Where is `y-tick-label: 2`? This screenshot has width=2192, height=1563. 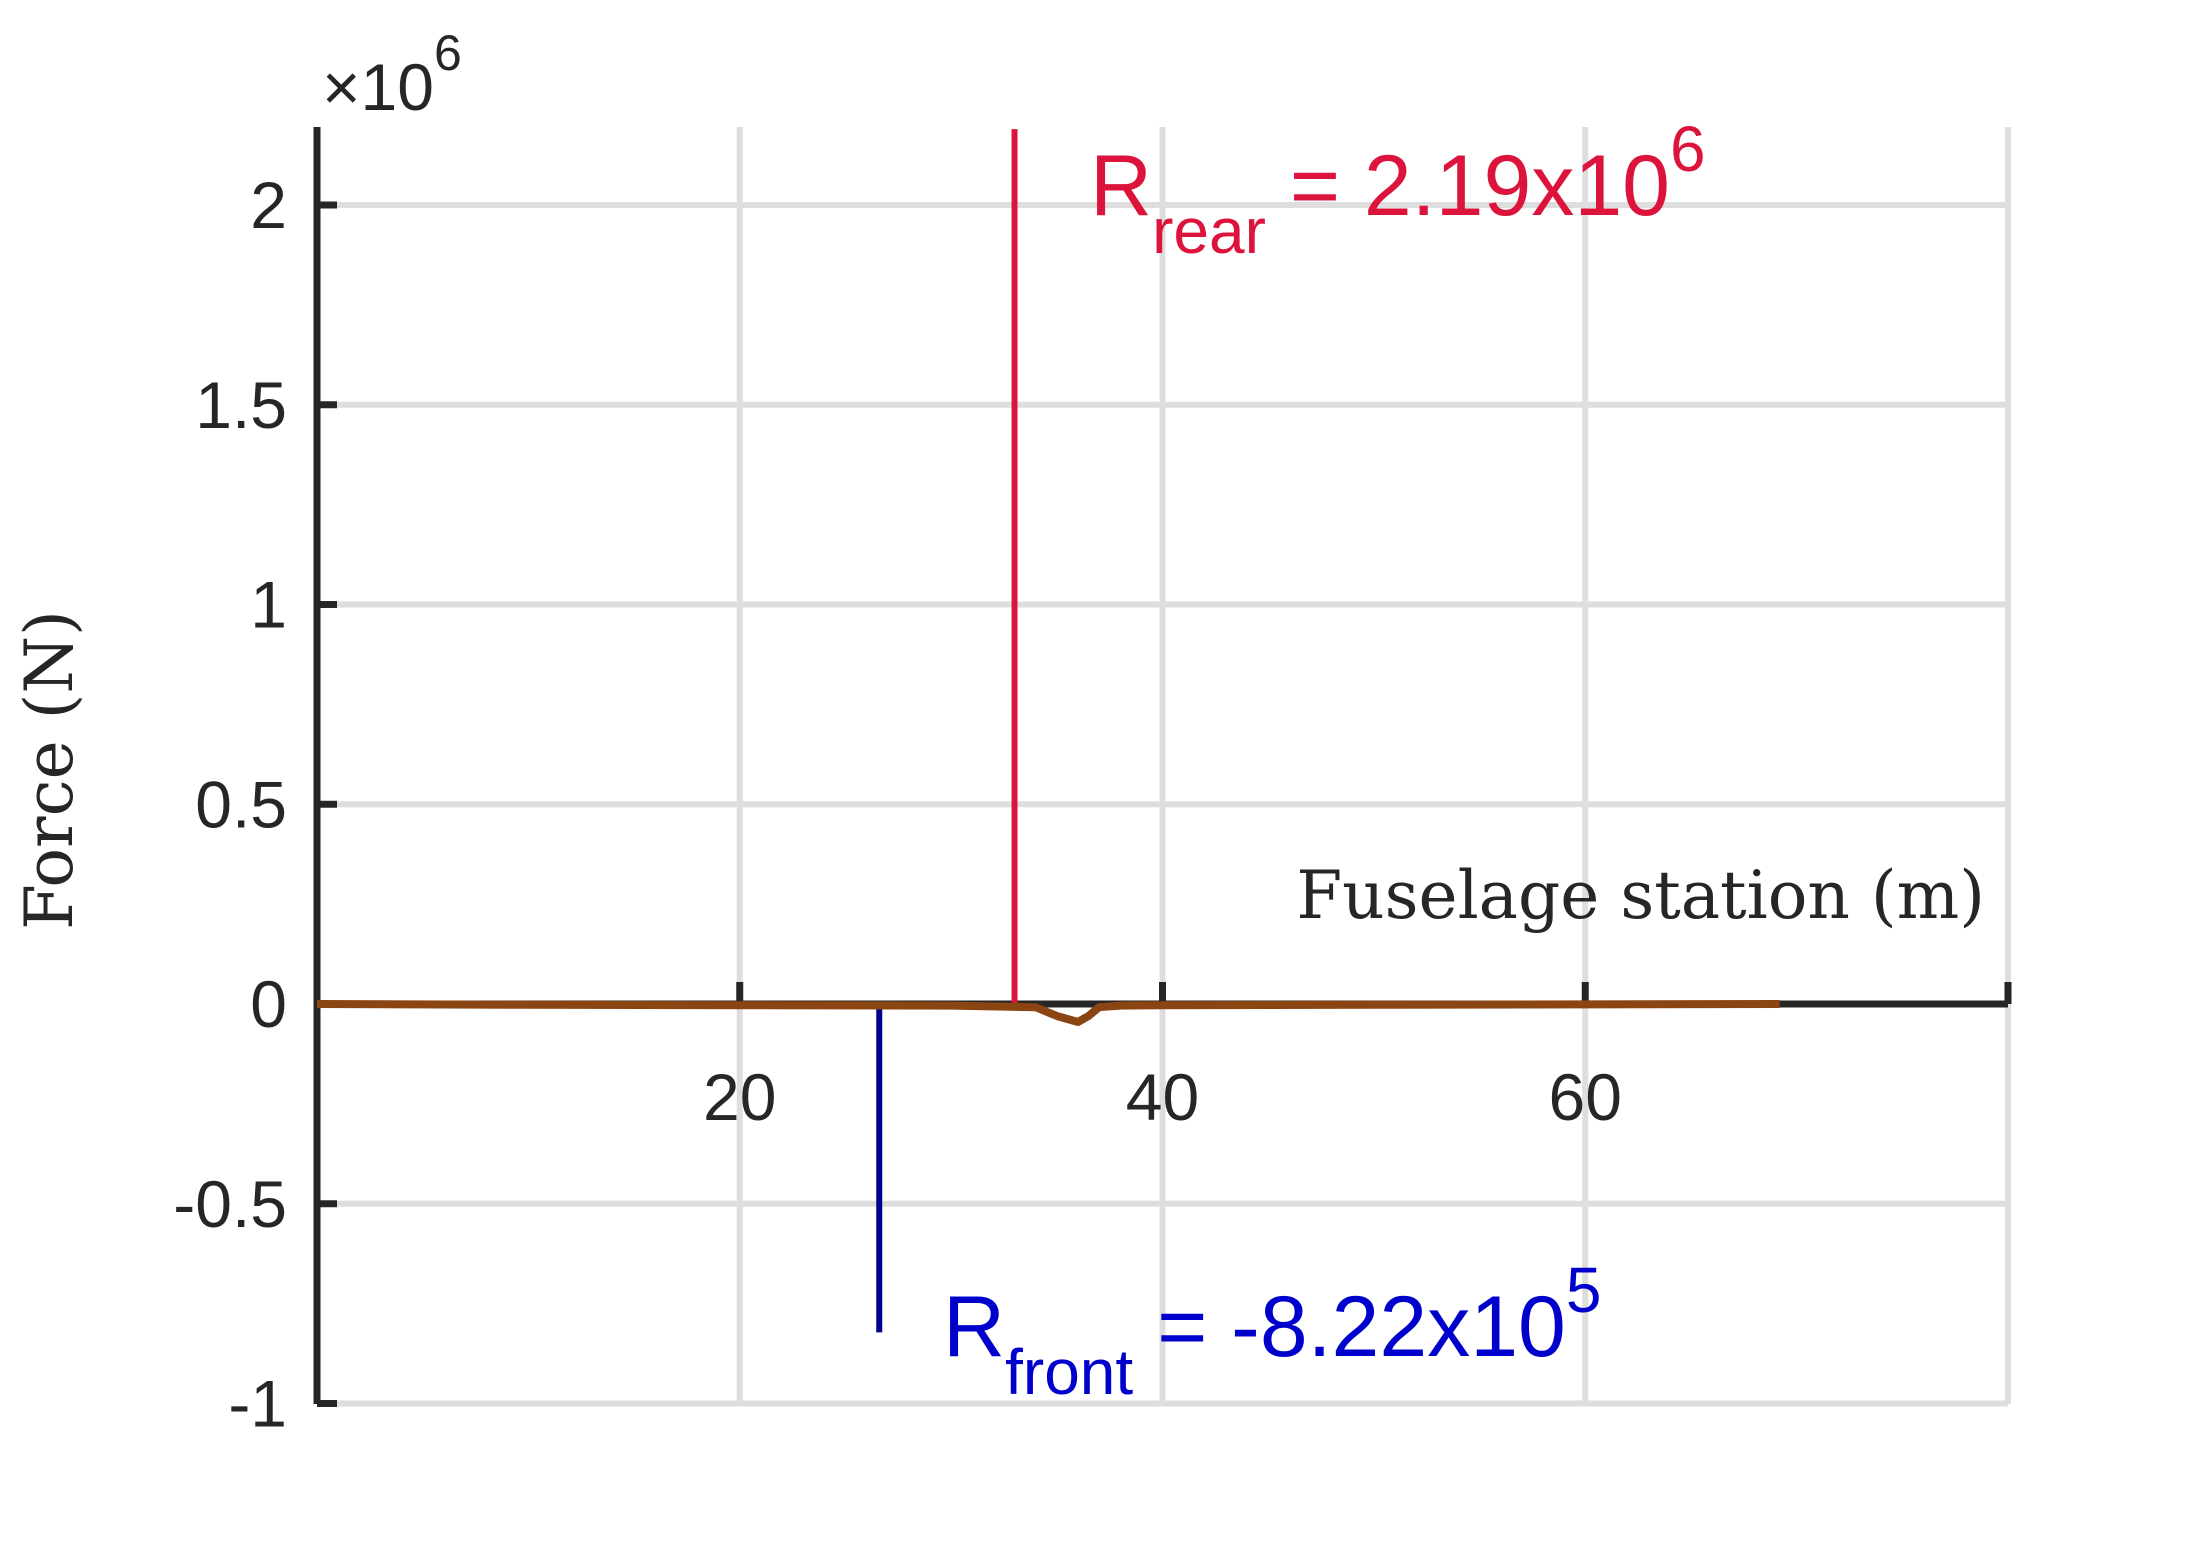 y-tick-label: 2 is located at coordinates (268, 205).